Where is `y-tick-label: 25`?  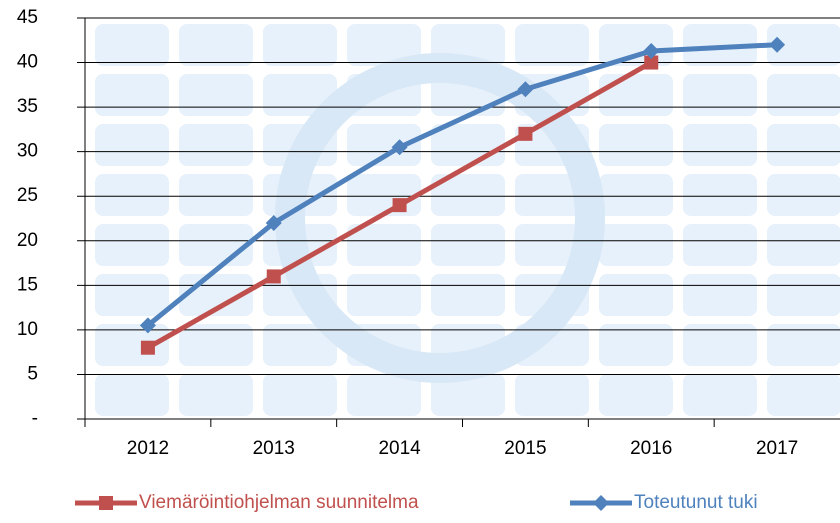 y-tick-label: 25 is located at coordinates (27, 195).